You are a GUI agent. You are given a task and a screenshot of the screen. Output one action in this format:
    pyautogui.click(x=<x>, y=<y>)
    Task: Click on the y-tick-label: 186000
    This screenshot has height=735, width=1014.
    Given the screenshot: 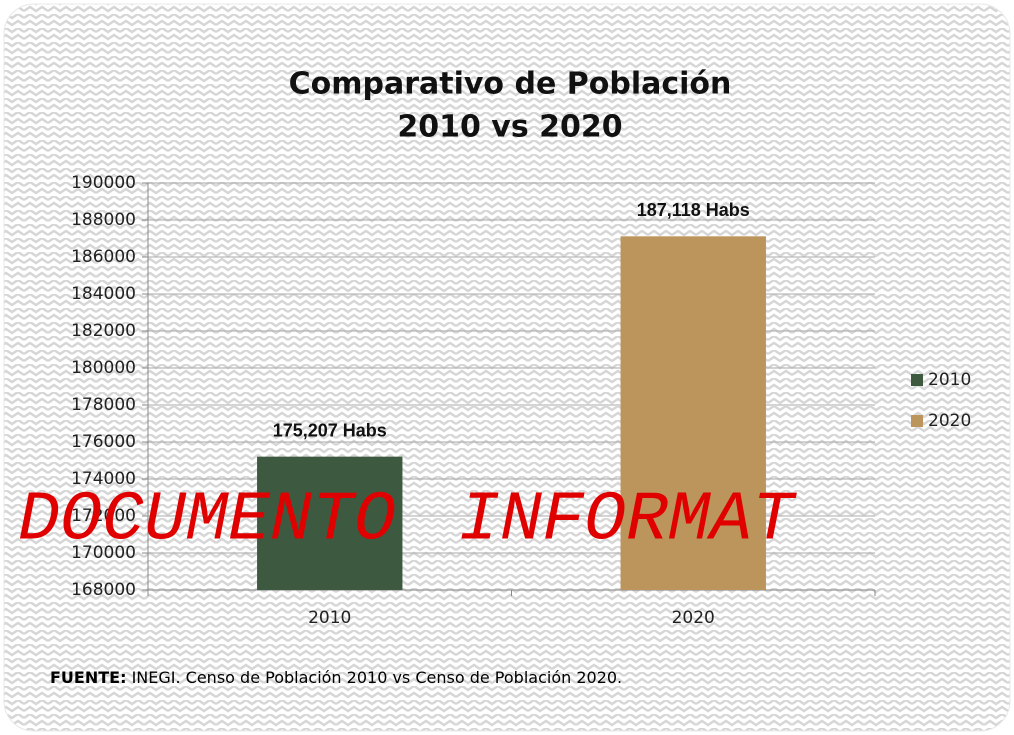 What is the action you would take?
    pyautogui.click(x=103, y=257)
    